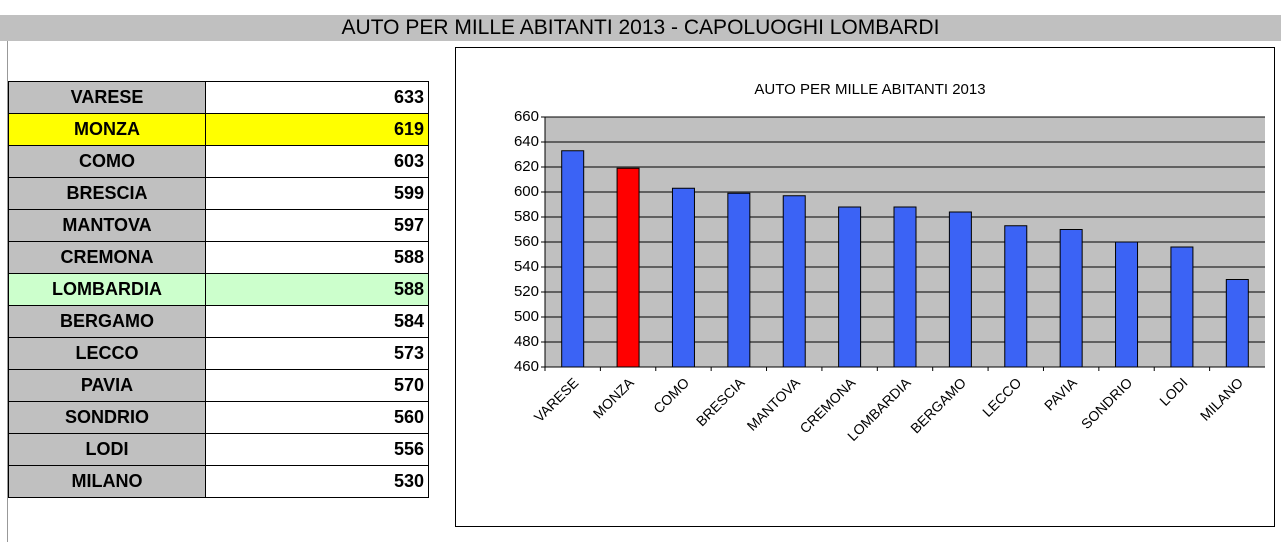  I want to click on table-row: COMO 603, so click(219, 162).